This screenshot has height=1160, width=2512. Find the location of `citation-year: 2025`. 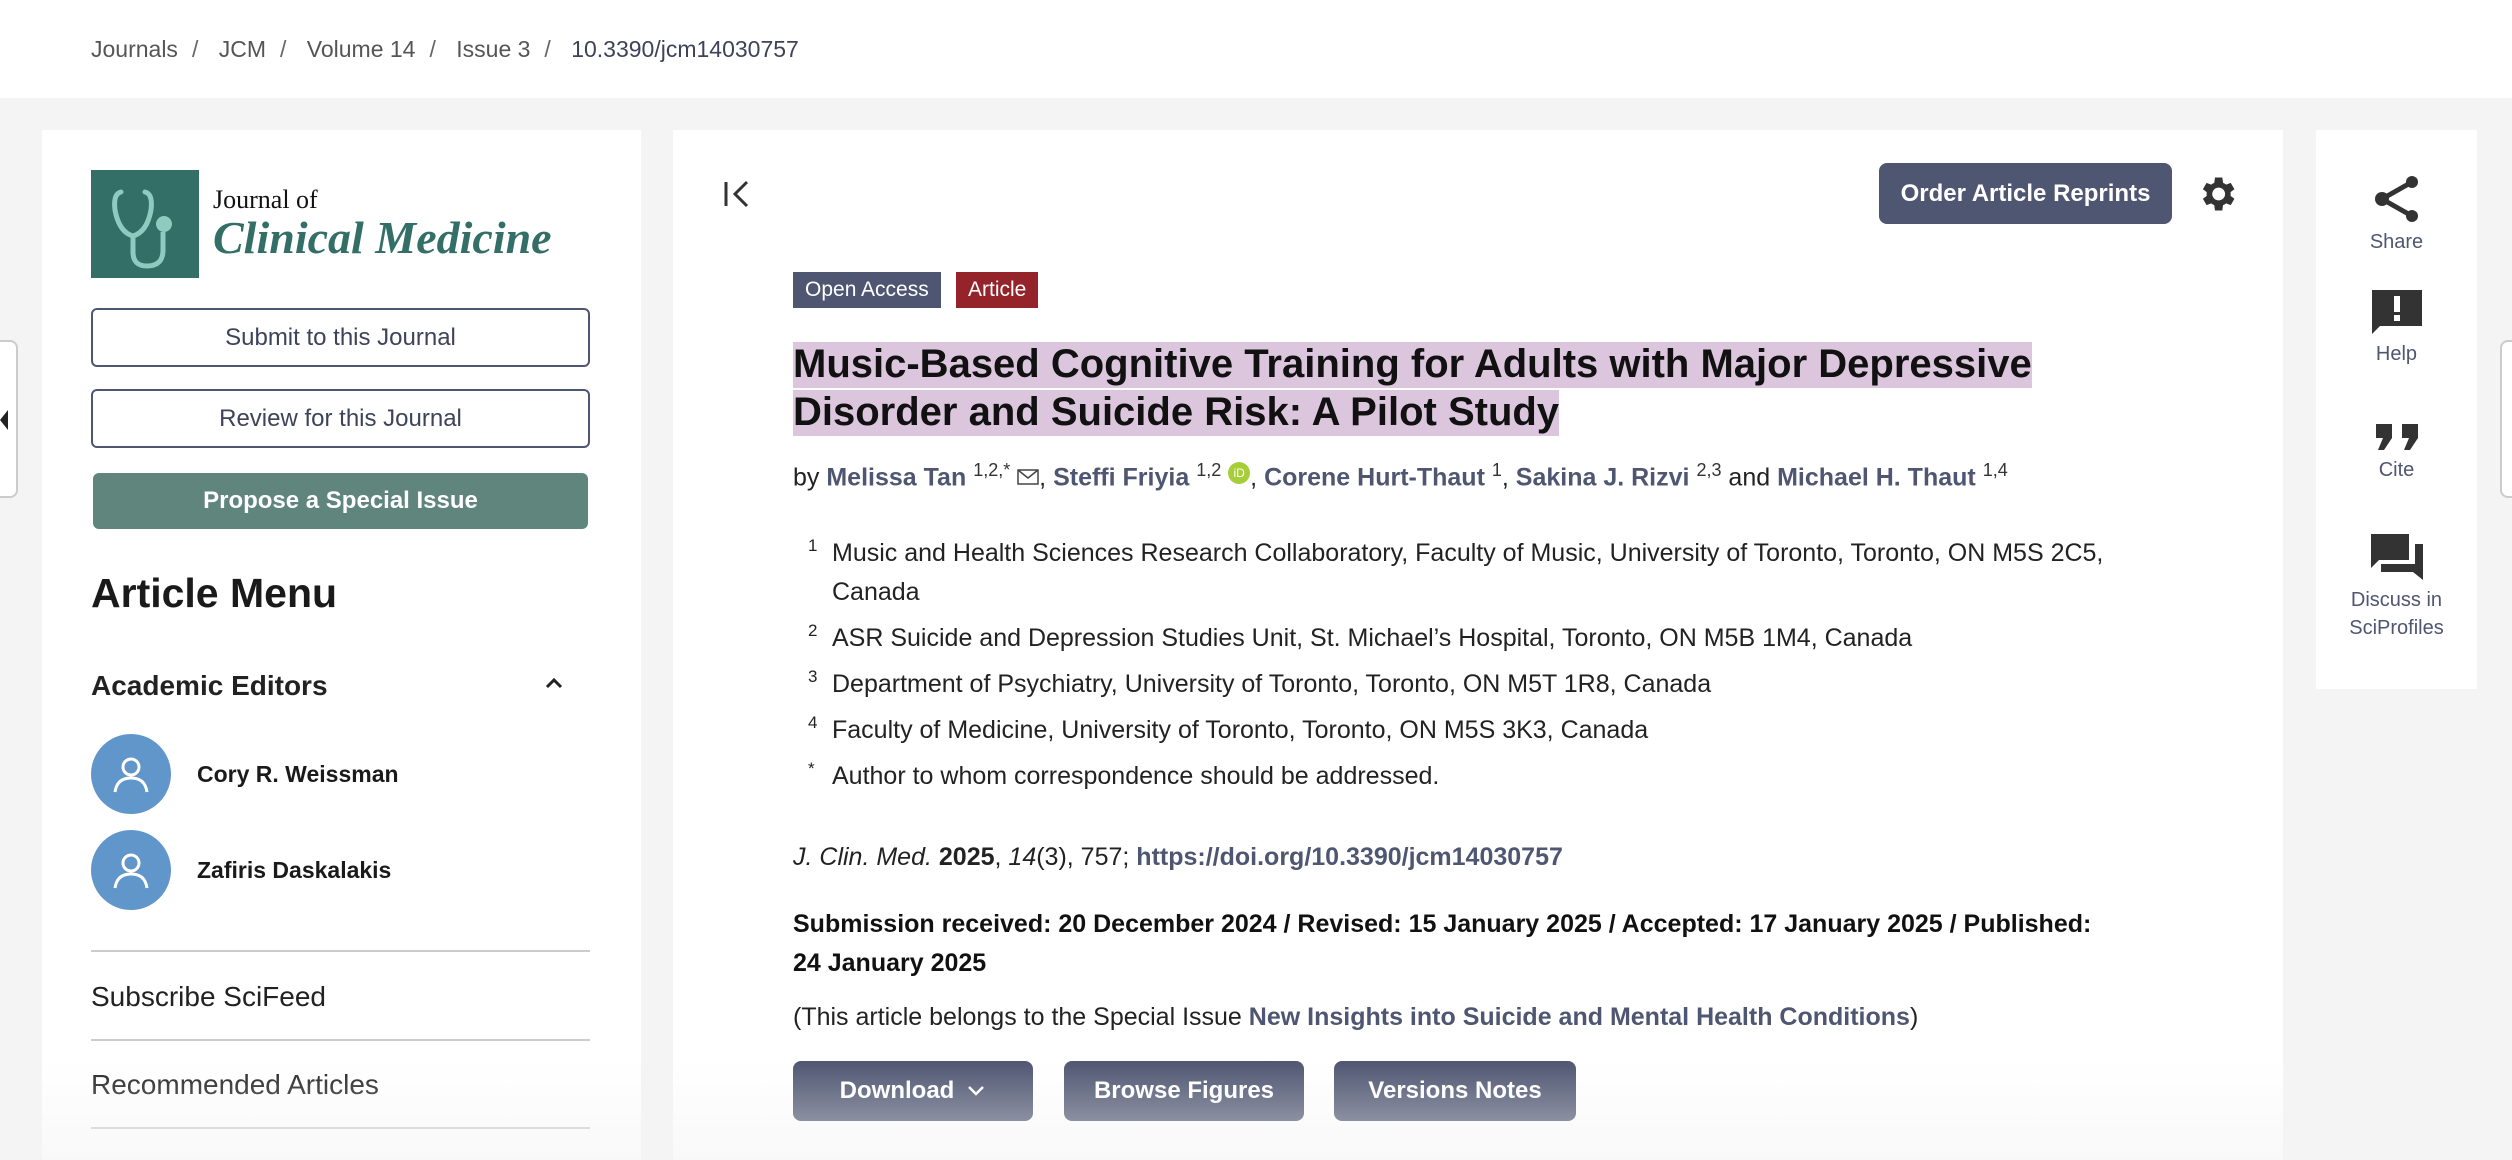

citation-year: 2025 is located at coordinates (966, 857).